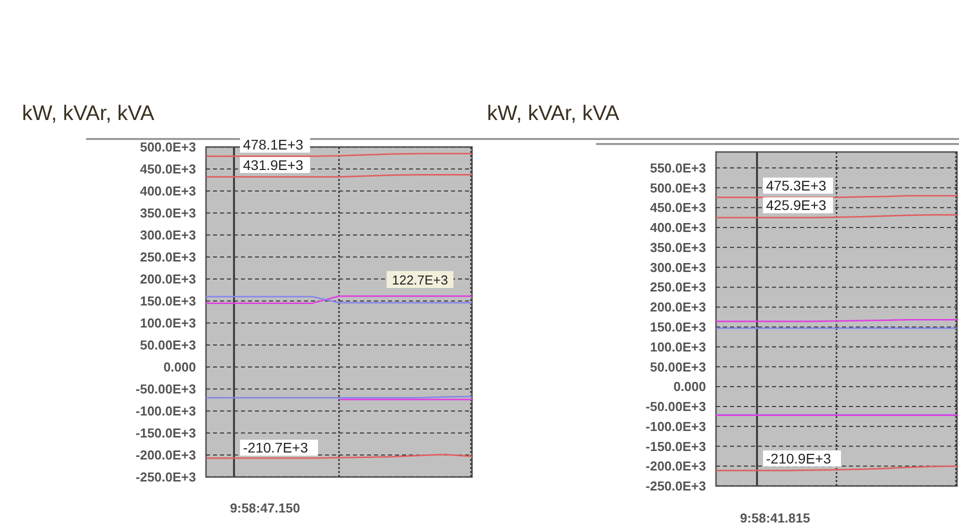 The height and width of the screenshot is (528, 959). What do you see at coordinates (420, 280) in the screenshot?
I see `annotation: 122.7E+3` at bounding box center [420, 280].